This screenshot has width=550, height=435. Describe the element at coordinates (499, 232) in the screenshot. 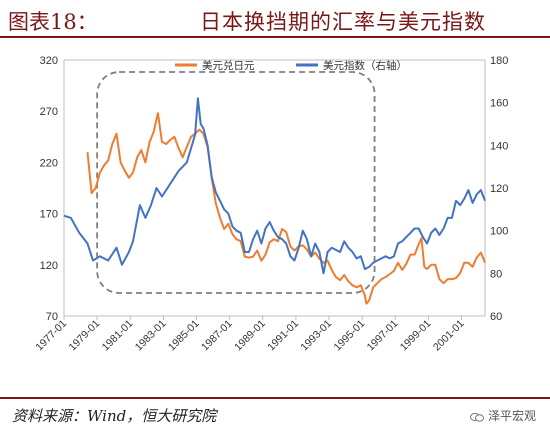

I see `right-y-tick-label: 100` at that location.